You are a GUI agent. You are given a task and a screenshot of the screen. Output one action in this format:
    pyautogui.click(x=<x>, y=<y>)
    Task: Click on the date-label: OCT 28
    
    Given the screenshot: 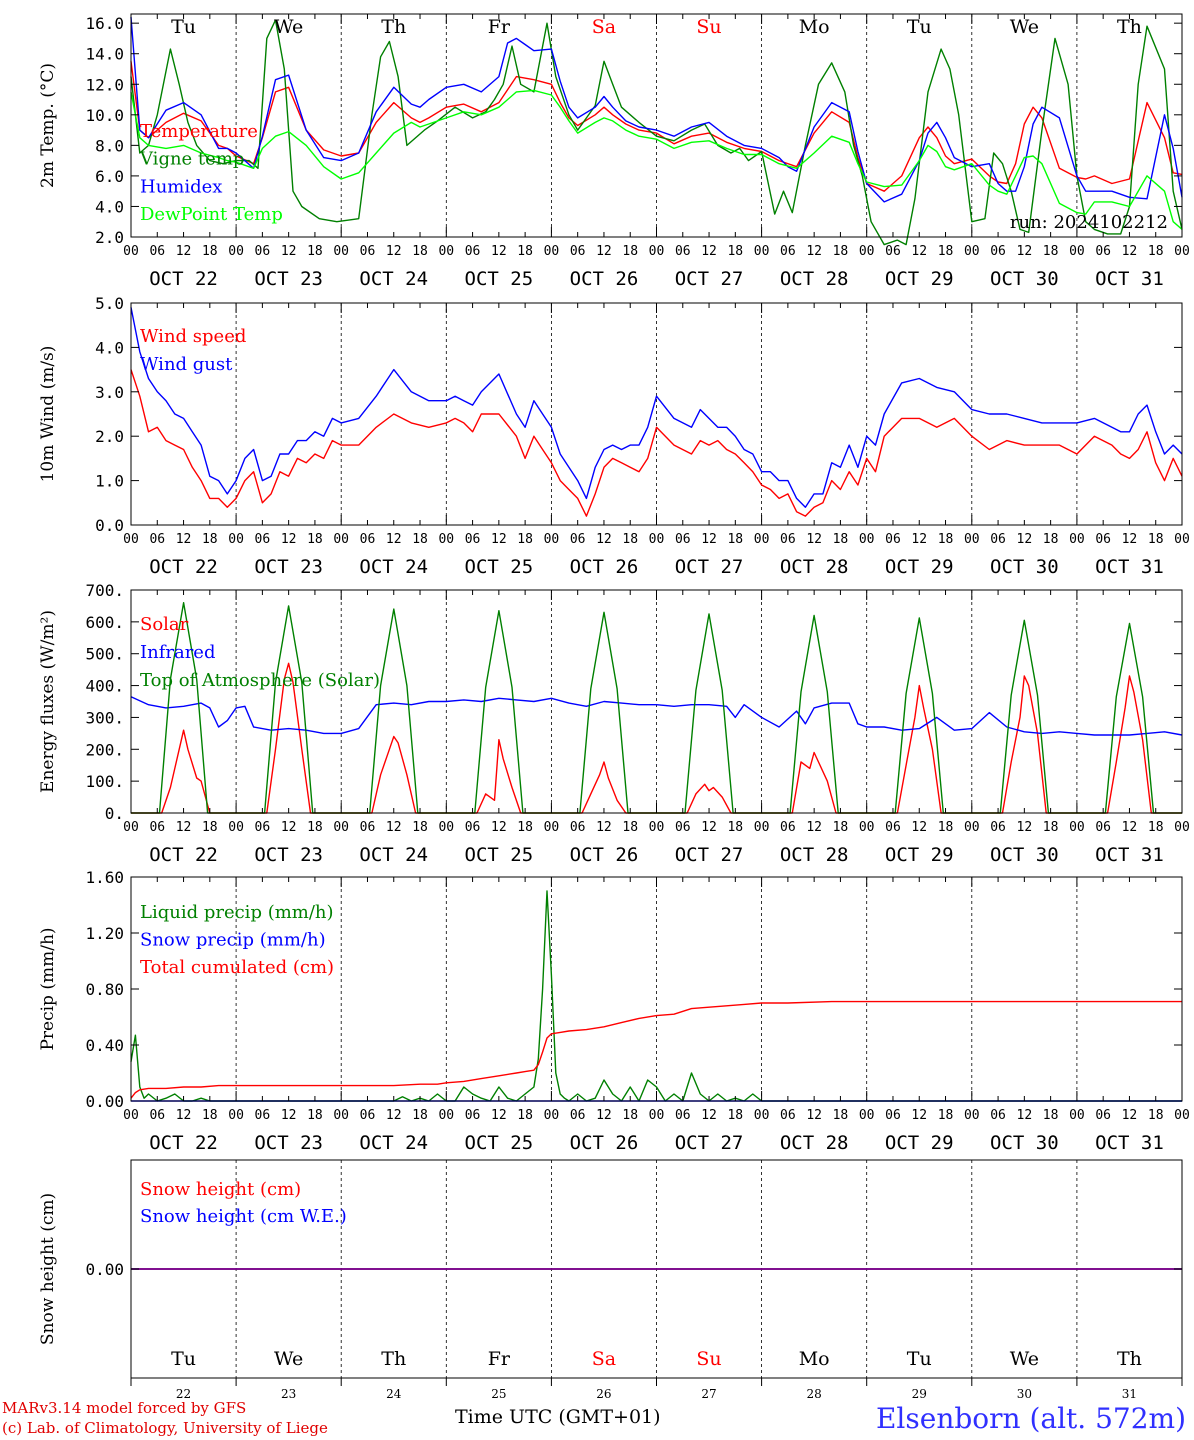 What is the action you would take?
    pyautogui.click(x=814, y=855)
    